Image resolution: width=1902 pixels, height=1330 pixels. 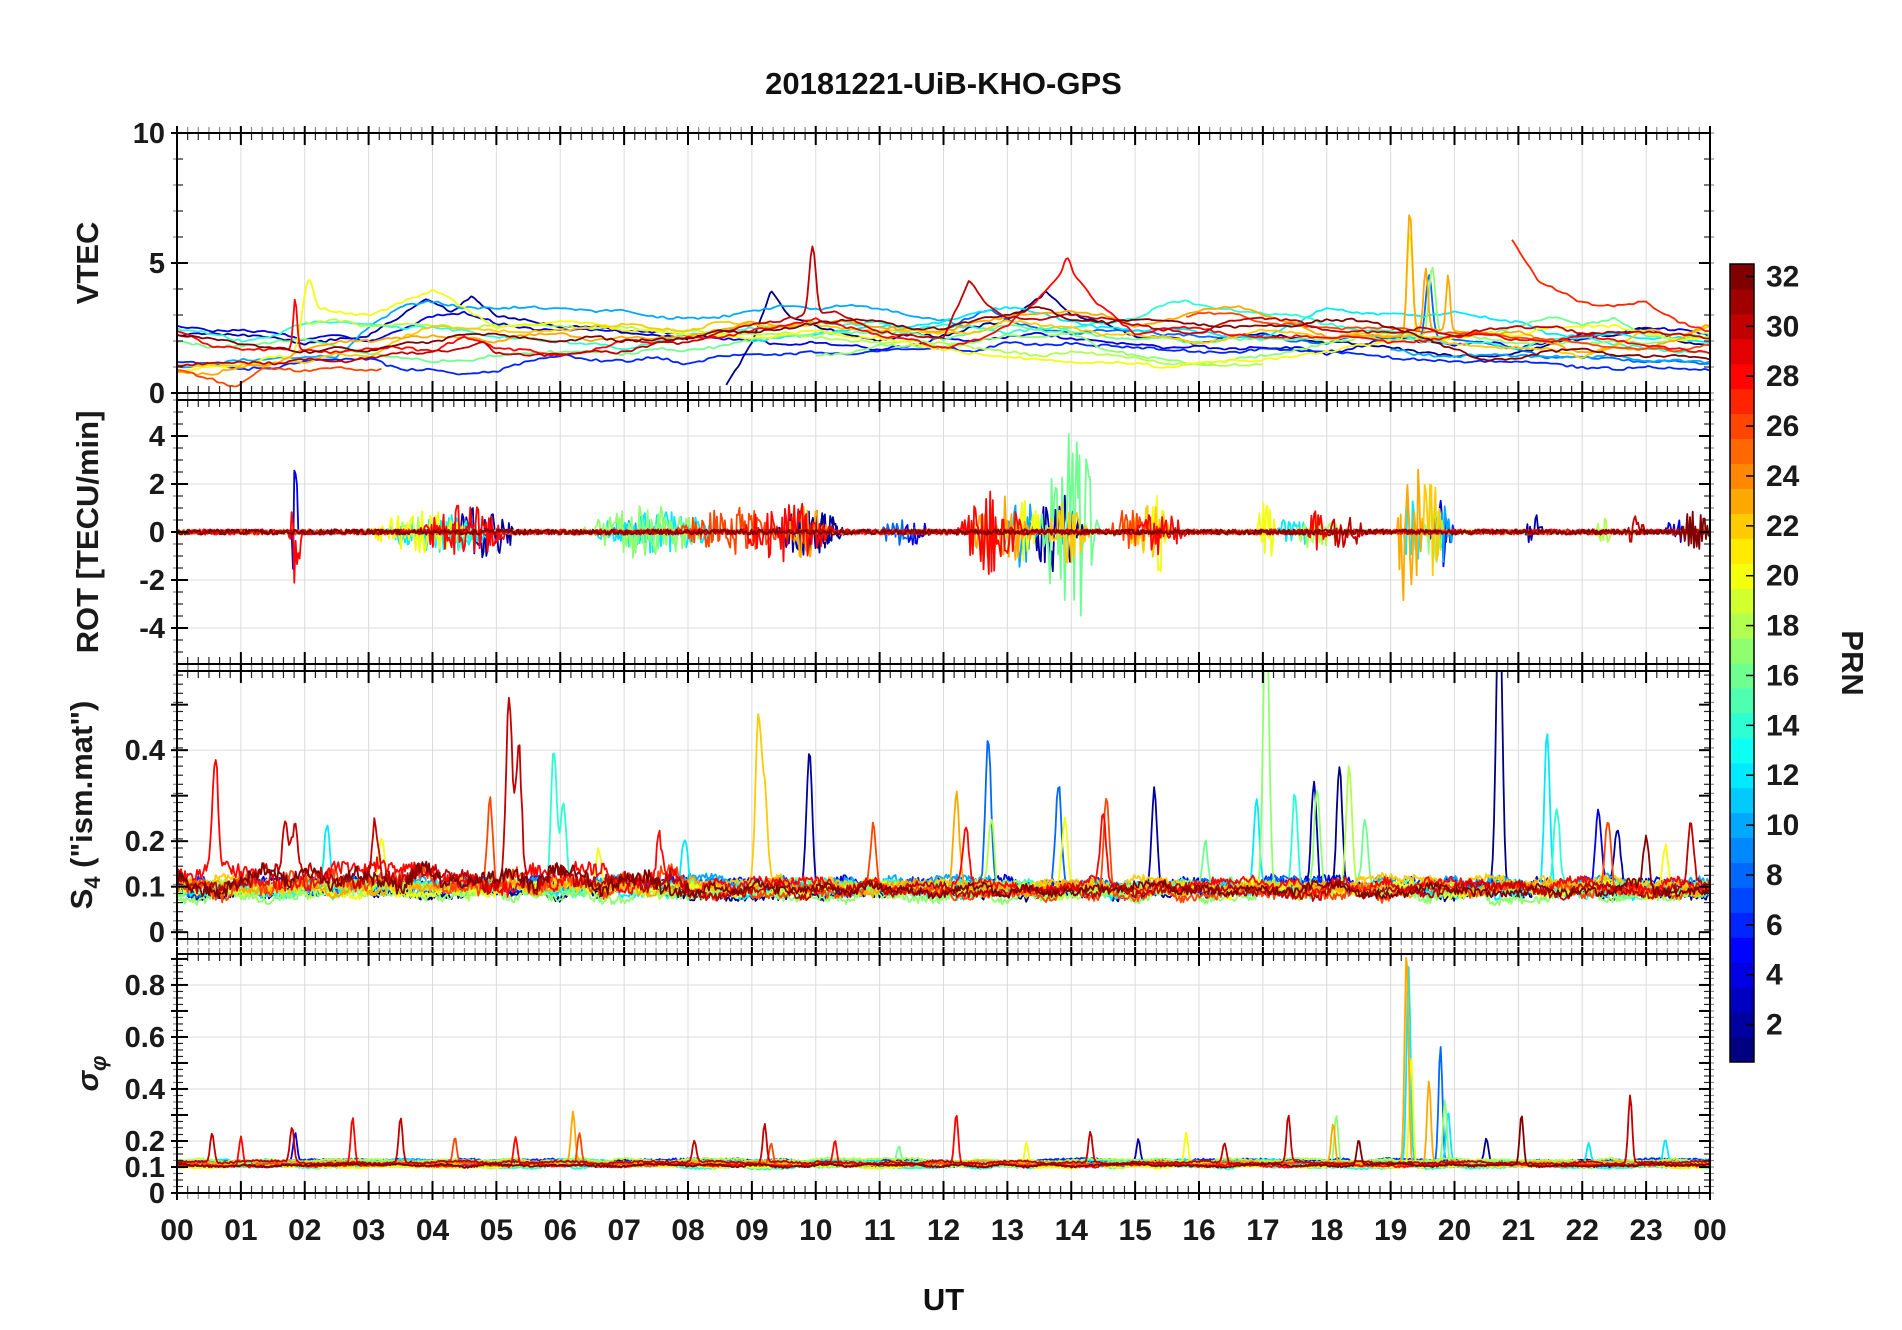 What do you see at coordinates (87, 532) in the screenshot?
I see `y-axis-label-rot: ROT [TECU/min]` at bounding box center [87, 532].